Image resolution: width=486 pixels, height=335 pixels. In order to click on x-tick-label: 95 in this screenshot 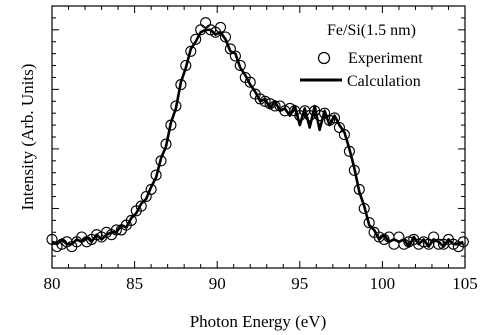, I will do `click(299, 283)`.